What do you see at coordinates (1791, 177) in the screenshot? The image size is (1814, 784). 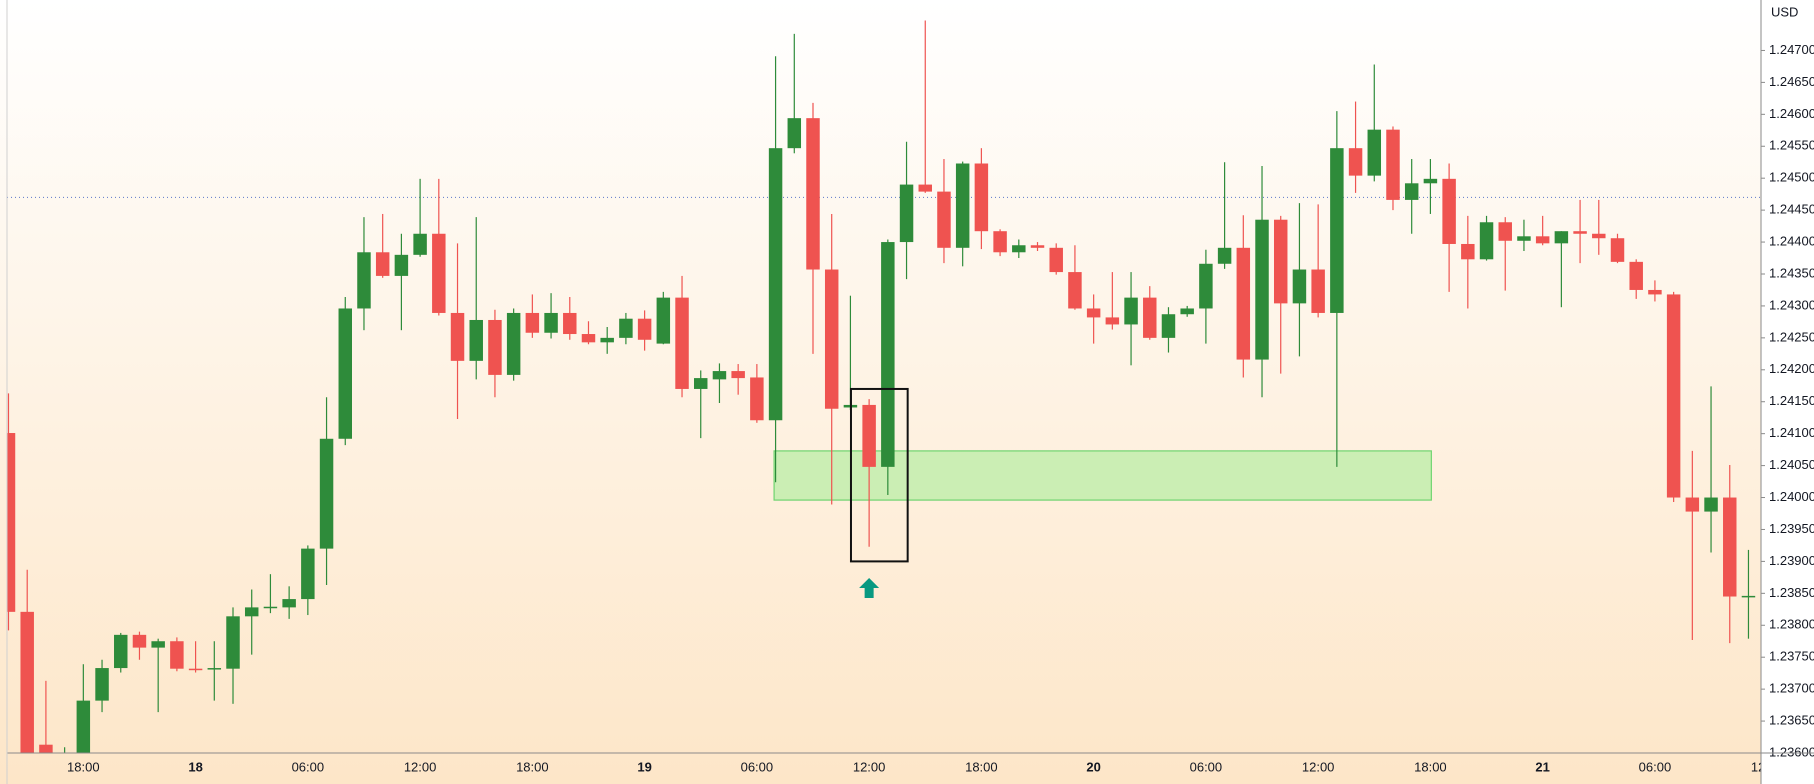 I see `y-tick-label: 1.24500` at bounding box center [1791, 177].